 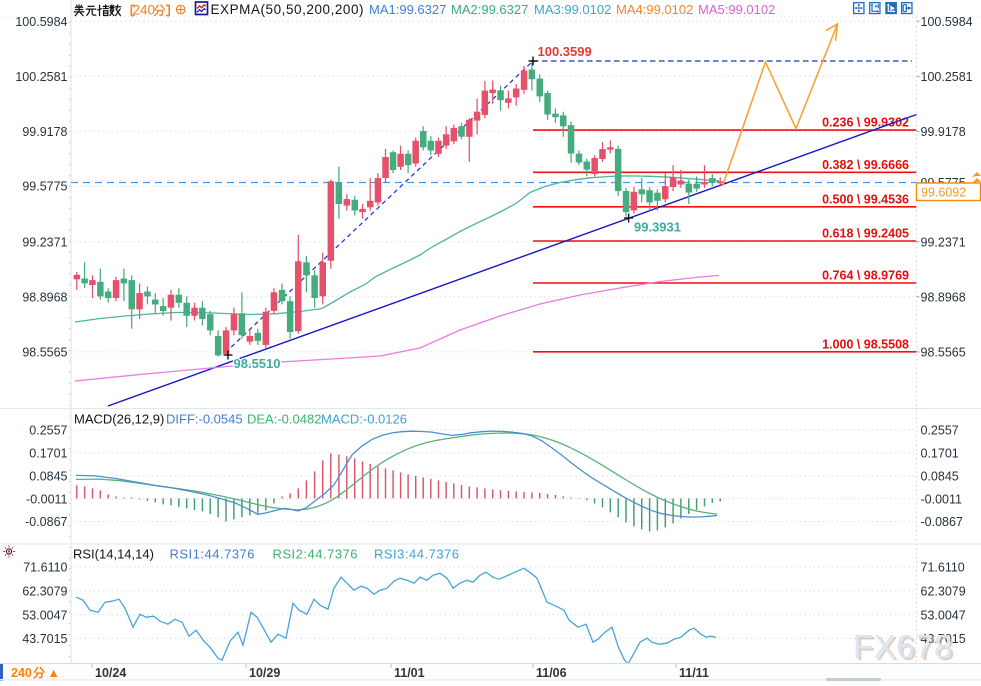 I want to click on svg-text: DEA:-0.0482, so click(x=284, y=419).